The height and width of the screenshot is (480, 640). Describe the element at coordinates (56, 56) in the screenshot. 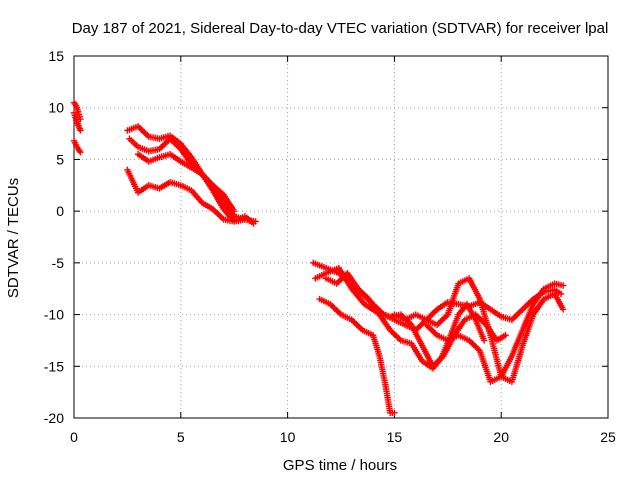

I see `y-tick-label: 15` at that location.